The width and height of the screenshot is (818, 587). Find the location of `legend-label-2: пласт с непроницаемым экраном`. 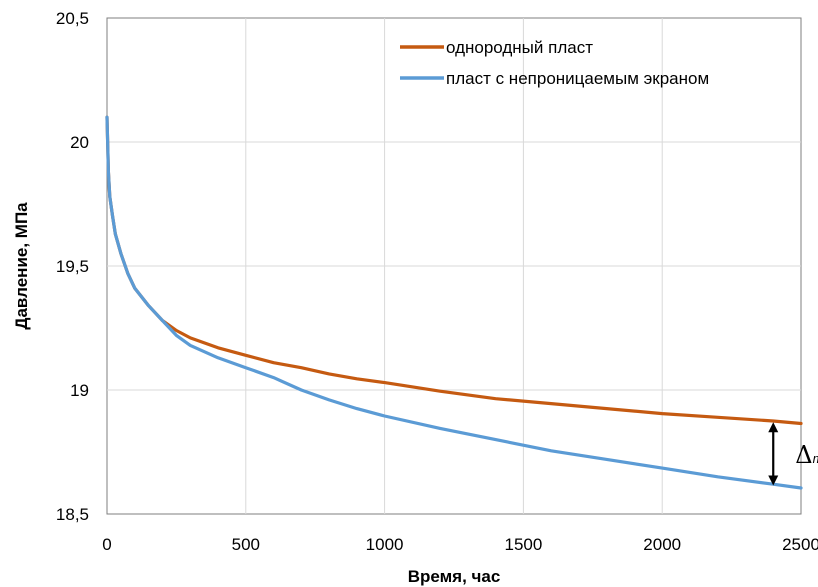

legend-label-2: пласт с непроницаемым экраном is located at coordinates (577, 78).